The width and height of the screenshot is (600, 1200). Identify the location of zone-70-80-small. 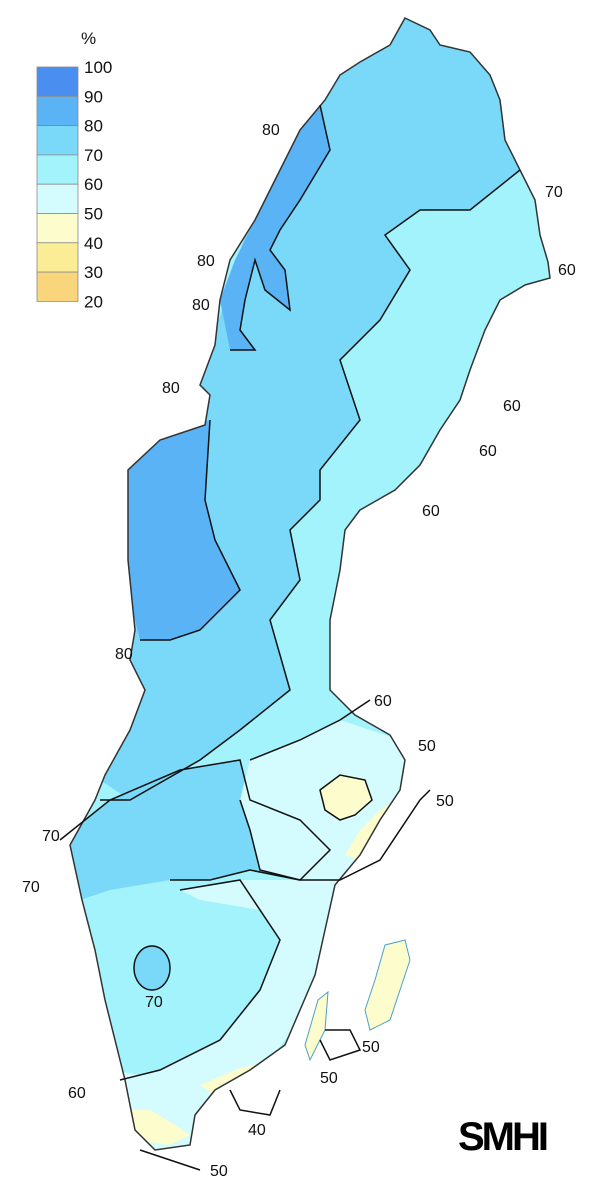
(152, 968).